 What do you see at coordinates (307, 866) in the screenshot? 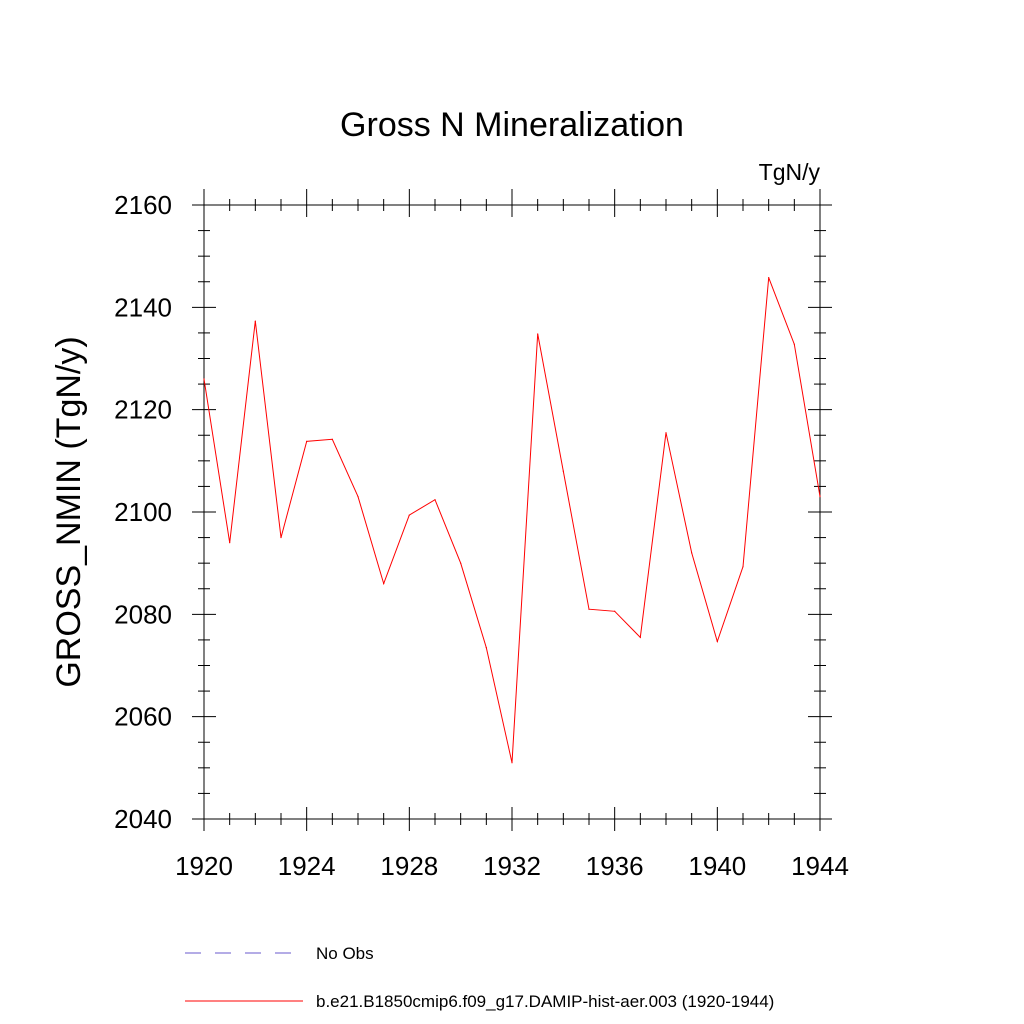
I see `x-tick-label: 1924` at bounding box center [307, 866].